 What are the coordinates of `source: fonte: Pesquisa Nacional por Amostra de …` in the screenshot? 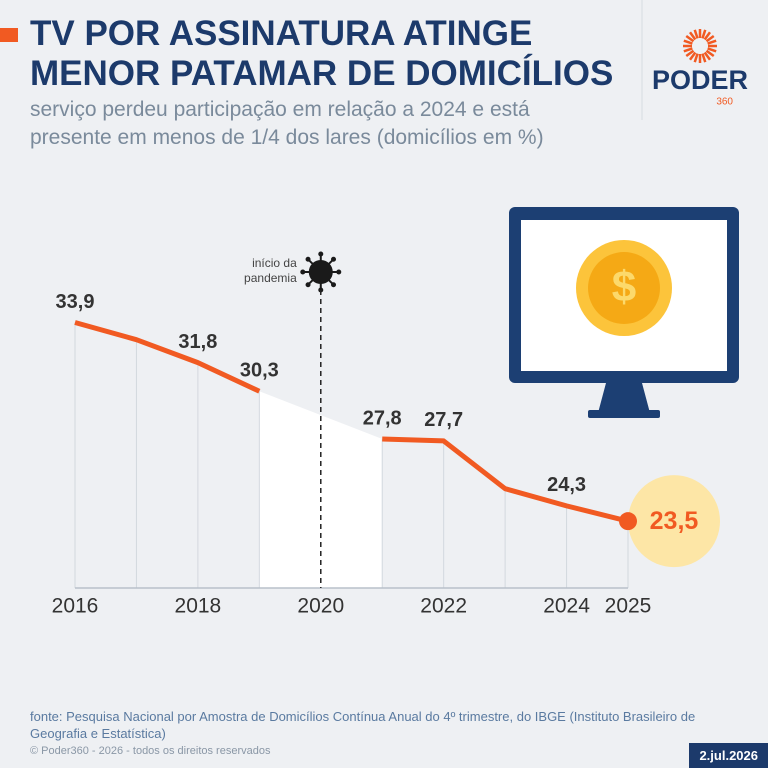 It's located at (363, 725).